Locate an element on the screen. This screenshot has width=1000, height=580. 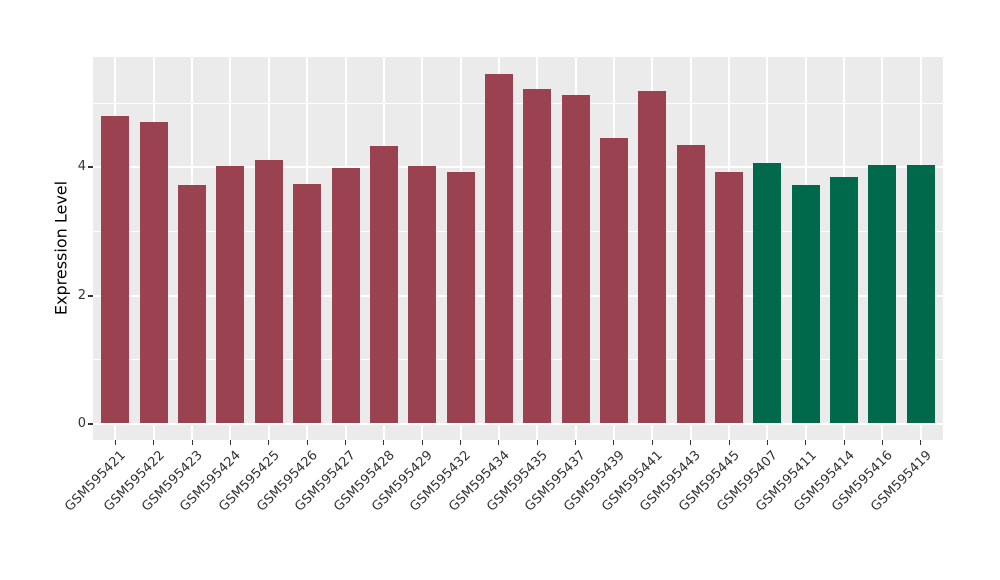
bar-GSM595407 is located at coordinates (767, 293).